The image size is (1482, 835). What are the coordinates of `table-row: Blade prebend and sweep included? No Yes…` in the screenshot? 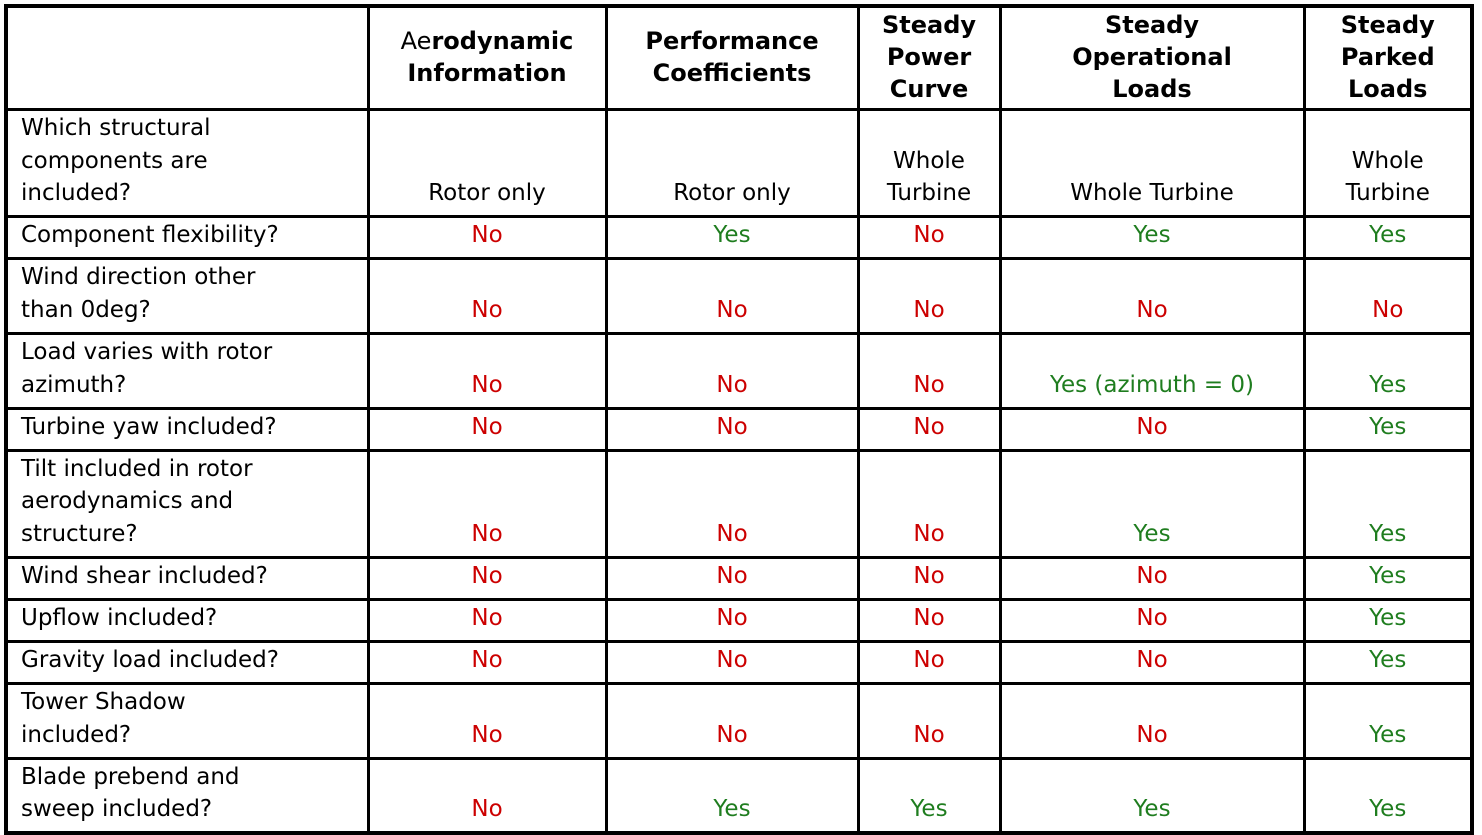 It's located at (739, 795).